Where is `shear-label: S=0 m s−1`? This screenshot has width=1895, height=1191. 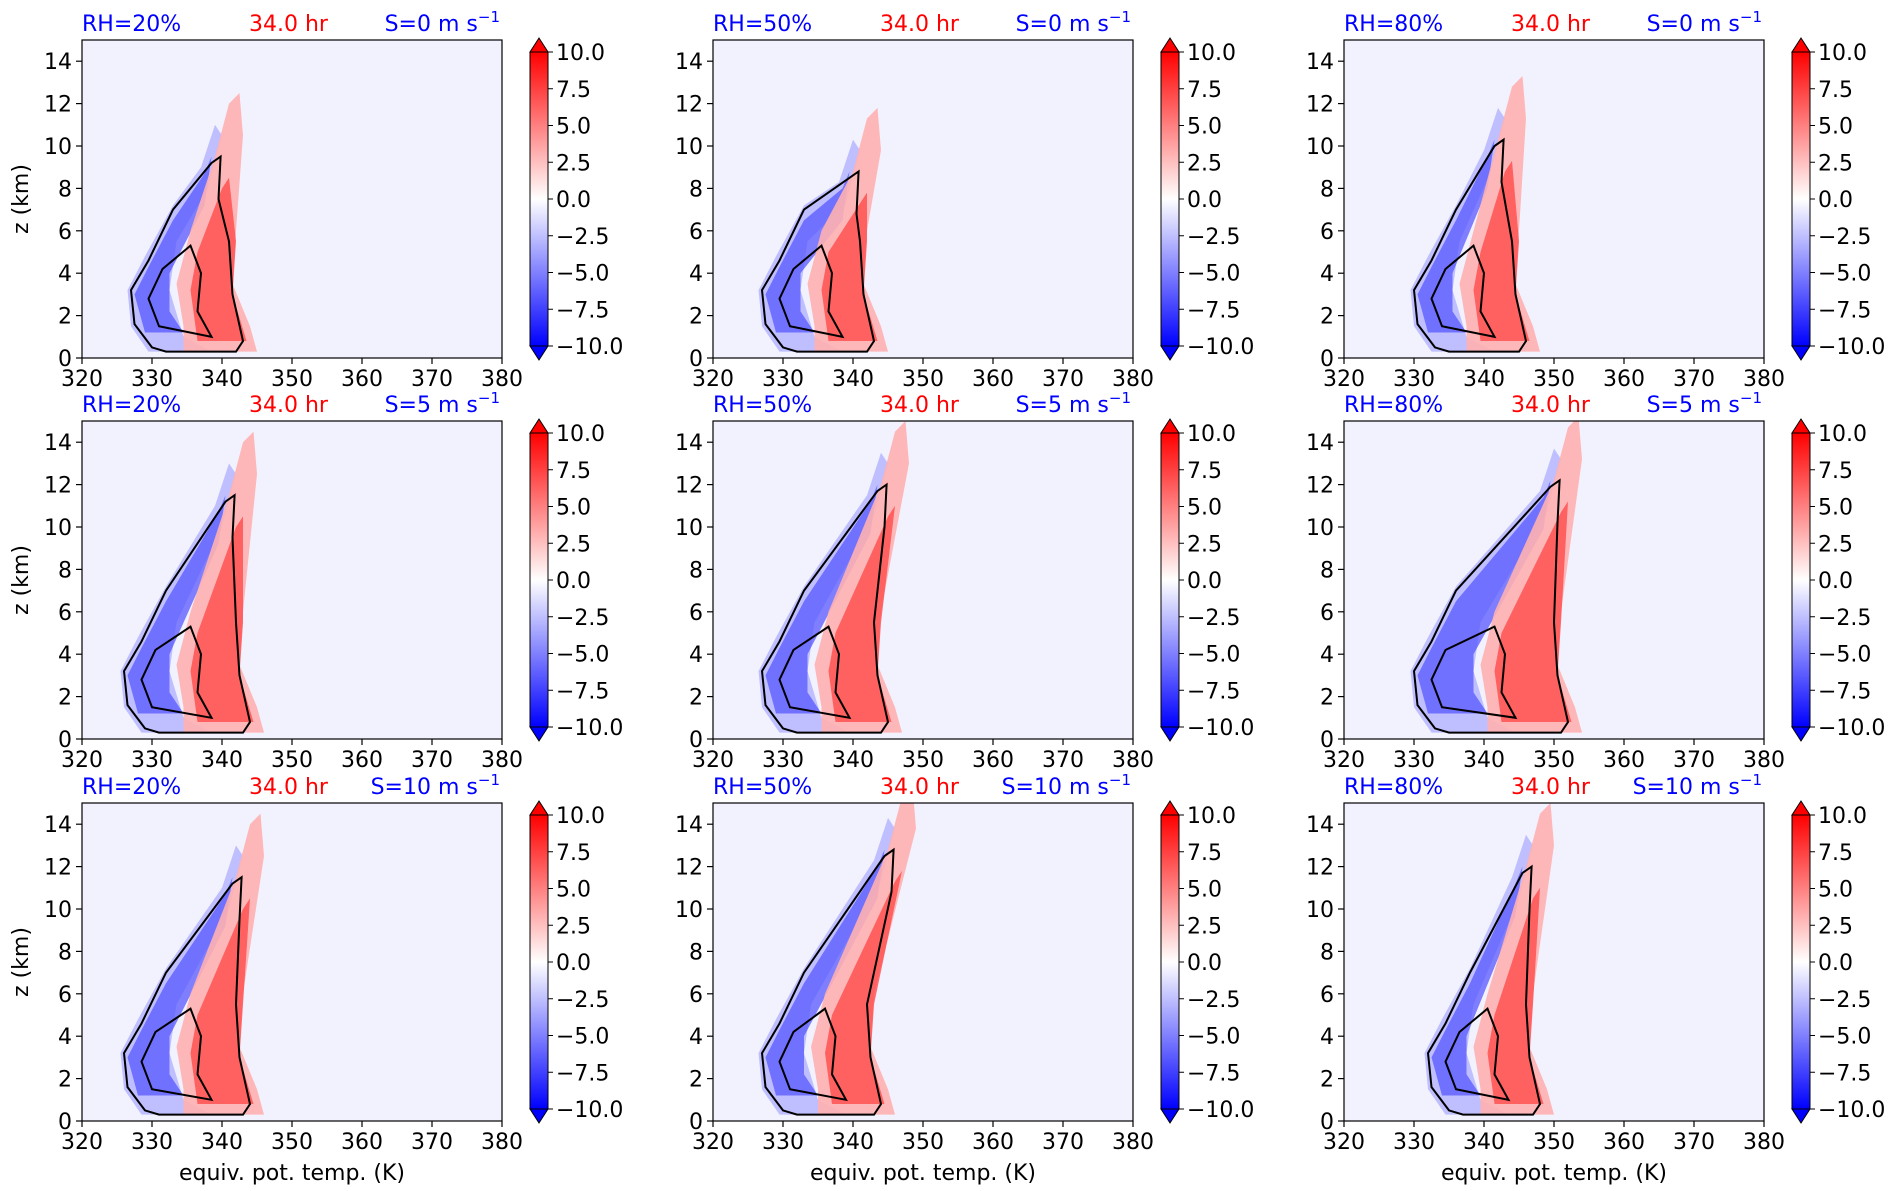
shear-label: S=0 m s−1 is located at coordinates (1704, 22).